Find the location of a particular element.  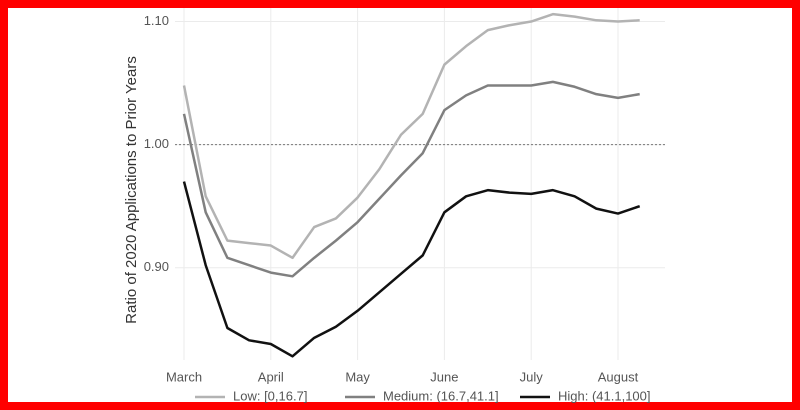

x-tick-label: August is located at coordinates (618, 376).